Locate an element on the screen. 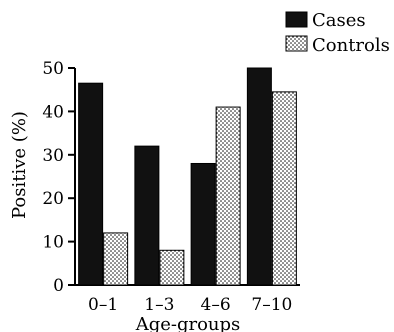 This screenshot has height=332, width=394. x-tick-label: 7–10 is located at coordinates (271, 305).